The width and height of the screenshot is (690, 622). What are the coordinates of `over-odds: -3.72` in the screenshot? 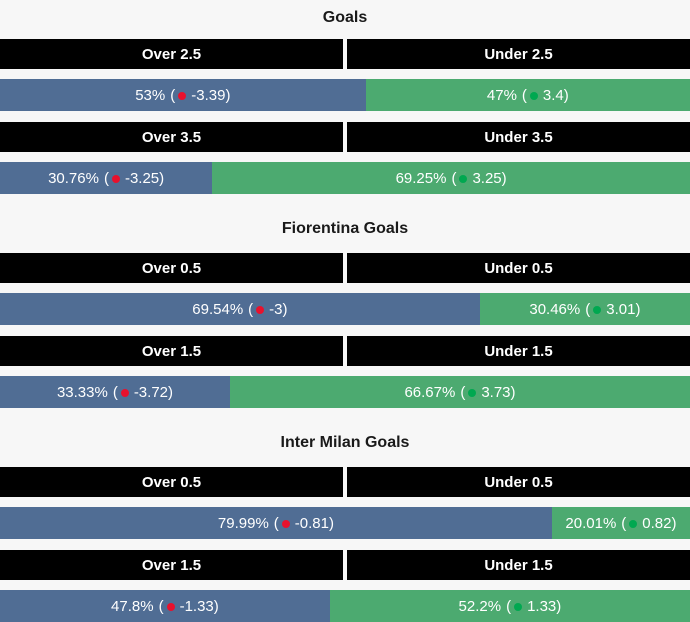 It's located at (151, 392).